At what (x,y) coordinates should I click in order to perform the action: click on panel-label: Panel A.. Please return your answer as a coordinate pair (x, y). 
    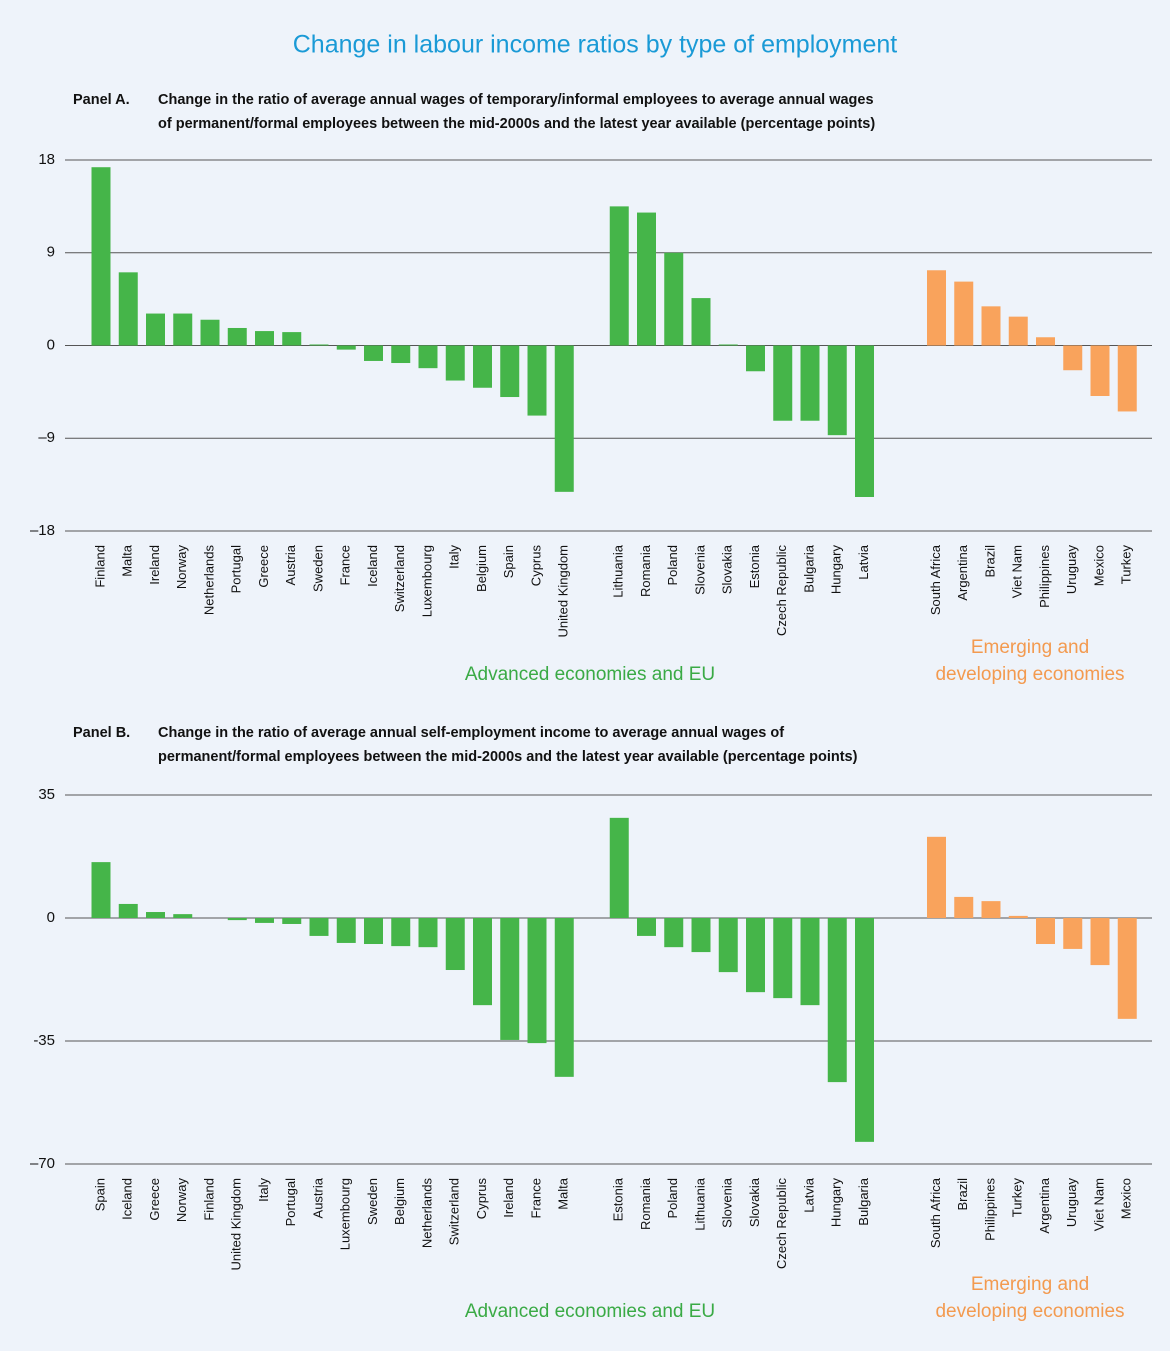
    Looking at the image, I should click on (101, 100).